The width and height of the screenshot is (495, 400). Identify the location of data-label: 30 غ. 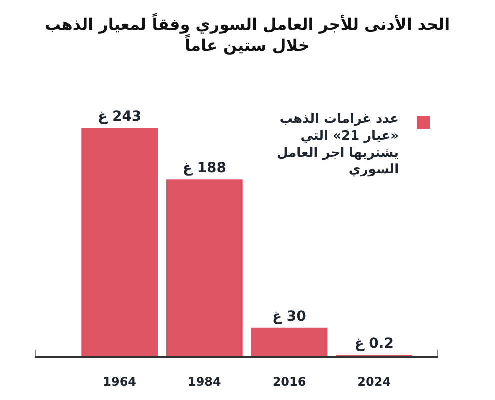
(289, 316).